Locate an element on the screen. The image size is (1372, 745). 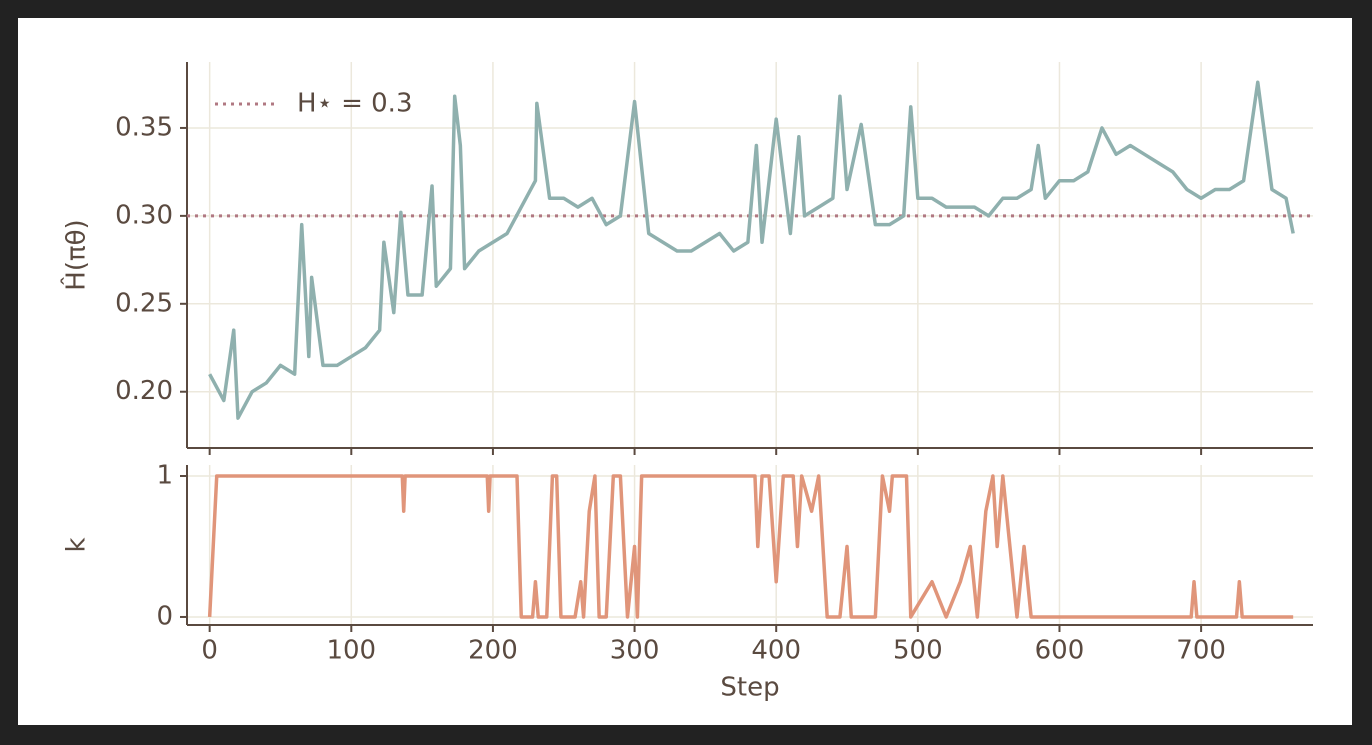
x-tick-label: 700 is located at coordinates (1201, 651).